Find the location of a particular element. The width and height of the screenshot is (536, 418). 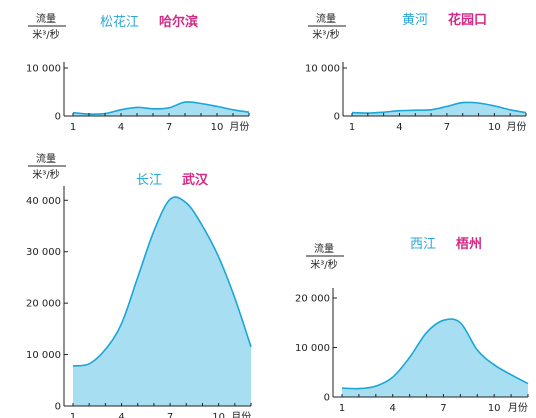

river-name: 西江 is located at coordinates (423, 244).